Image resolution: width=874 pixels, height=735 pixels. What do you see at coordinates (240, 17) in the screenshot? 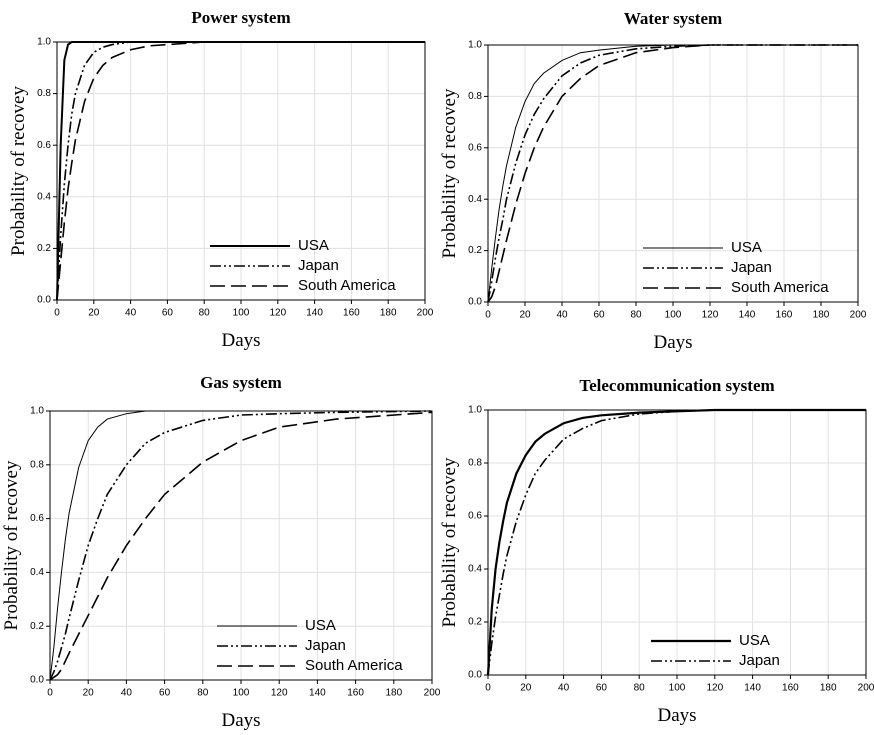
I see `chart-title: Power system` at bounding box center [240, 17].